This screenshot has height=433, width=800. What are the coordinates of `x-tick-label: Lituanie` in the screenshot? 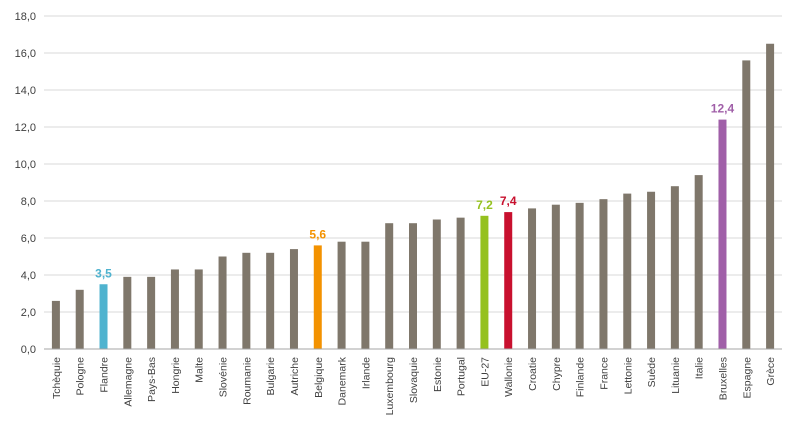 It's located at (676, 375).